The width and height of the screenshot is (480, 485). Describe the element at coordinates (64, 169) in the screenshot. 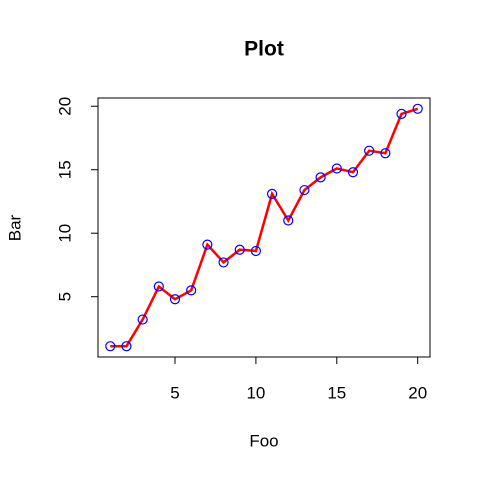

I see `y-tick-label: 15` at that location.